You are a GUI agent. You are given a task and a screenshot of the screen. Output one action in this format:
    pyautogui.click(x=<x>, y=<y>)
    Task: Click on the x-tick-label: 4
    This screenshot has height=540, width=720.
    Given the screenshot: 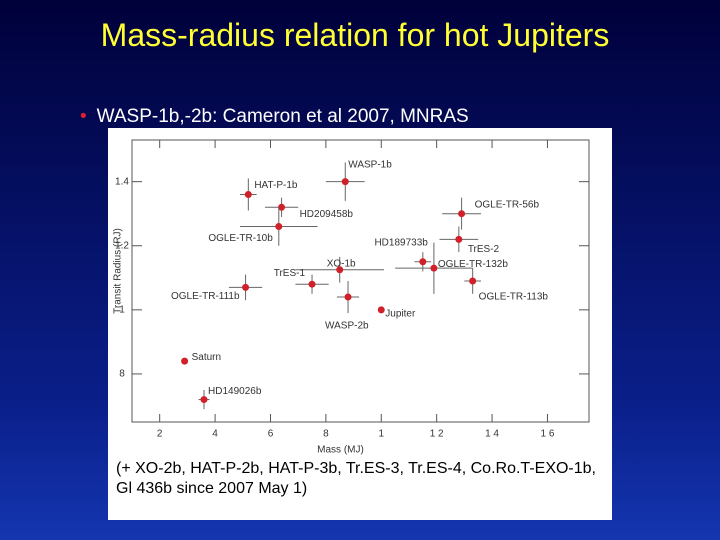 What is the action you would take?
    pyautogui.click(x=215, y=434)
    